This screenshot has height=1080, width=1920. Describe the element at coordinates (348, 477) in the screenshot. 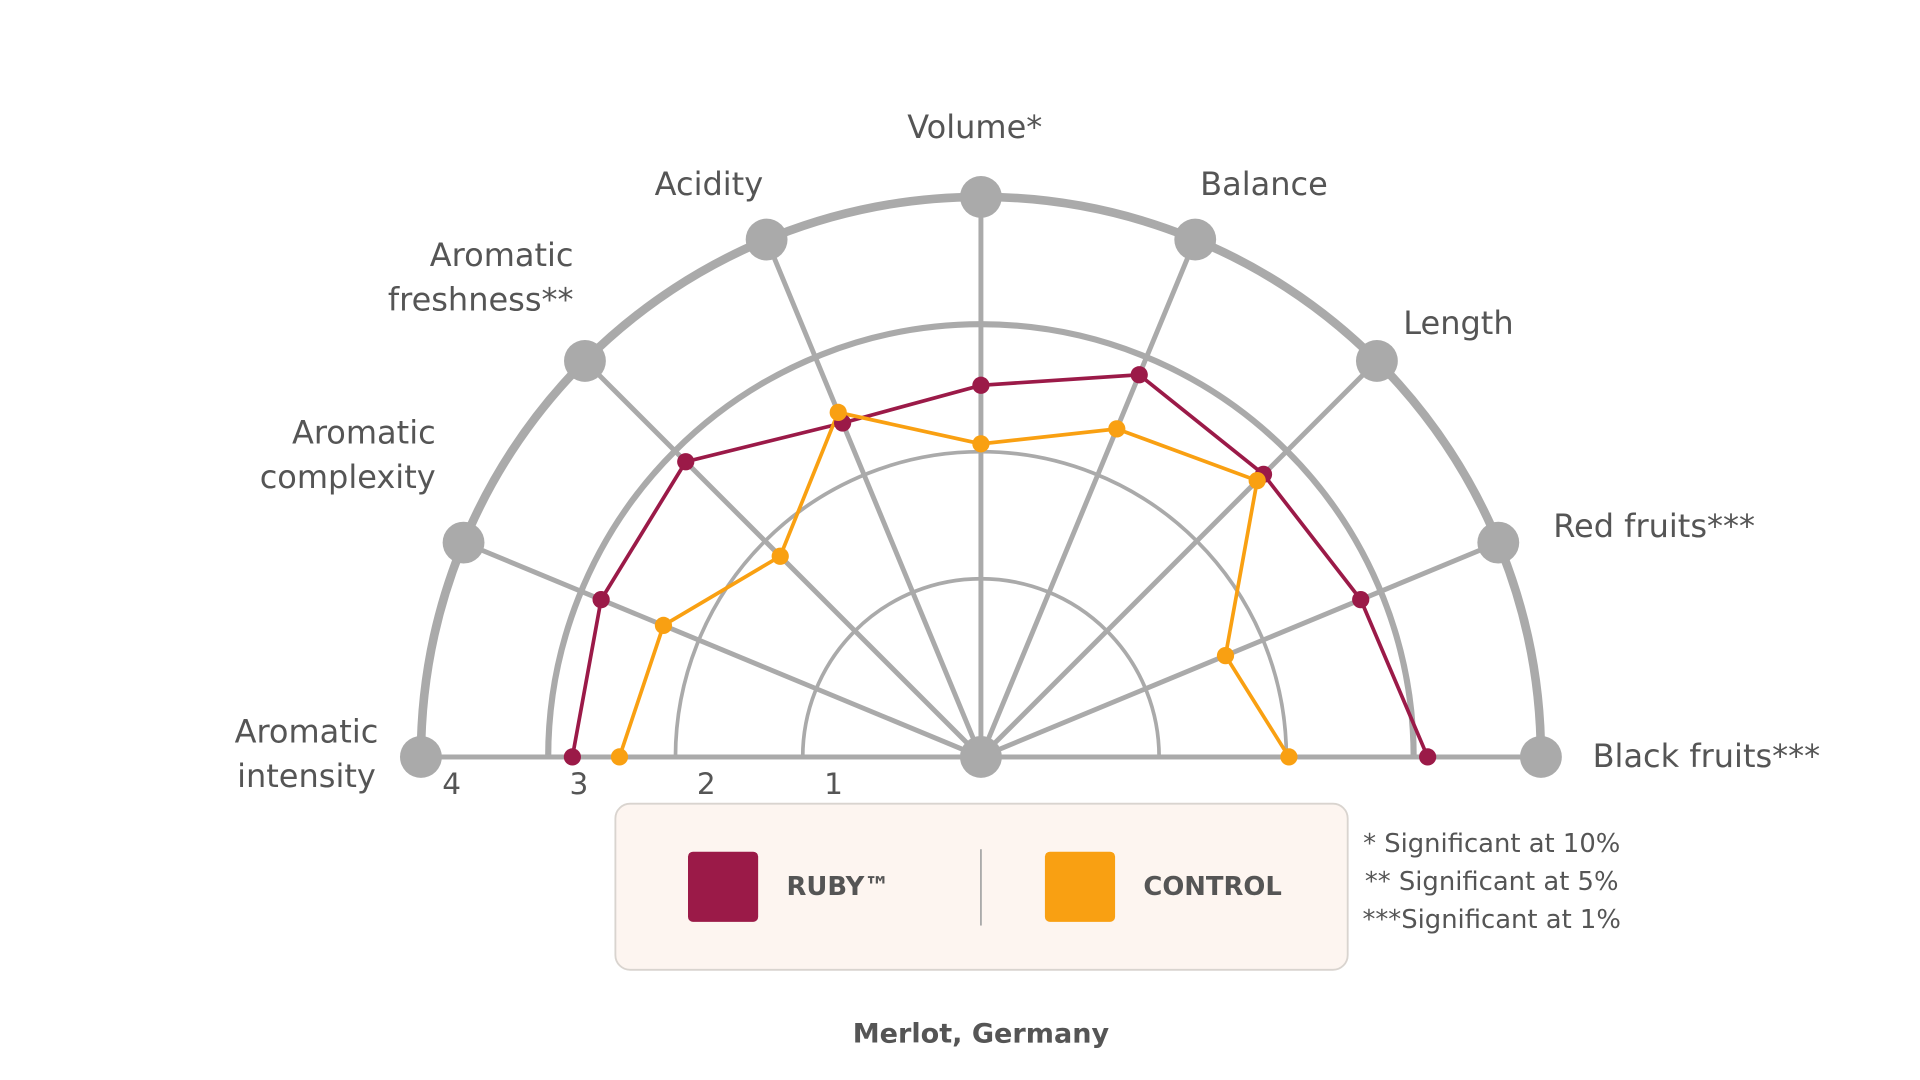

I see `axis-label: complexity` at that location.